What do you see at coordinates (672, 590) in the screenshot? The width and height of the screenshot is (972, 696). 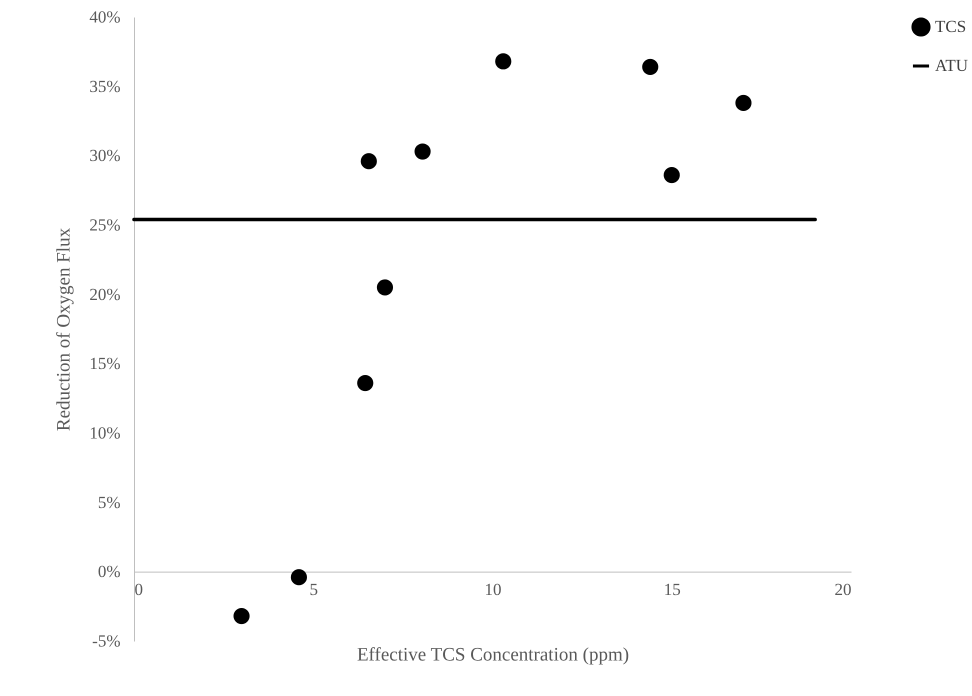 I see `x-tick-label: 15` at bounding box center [672, 590].